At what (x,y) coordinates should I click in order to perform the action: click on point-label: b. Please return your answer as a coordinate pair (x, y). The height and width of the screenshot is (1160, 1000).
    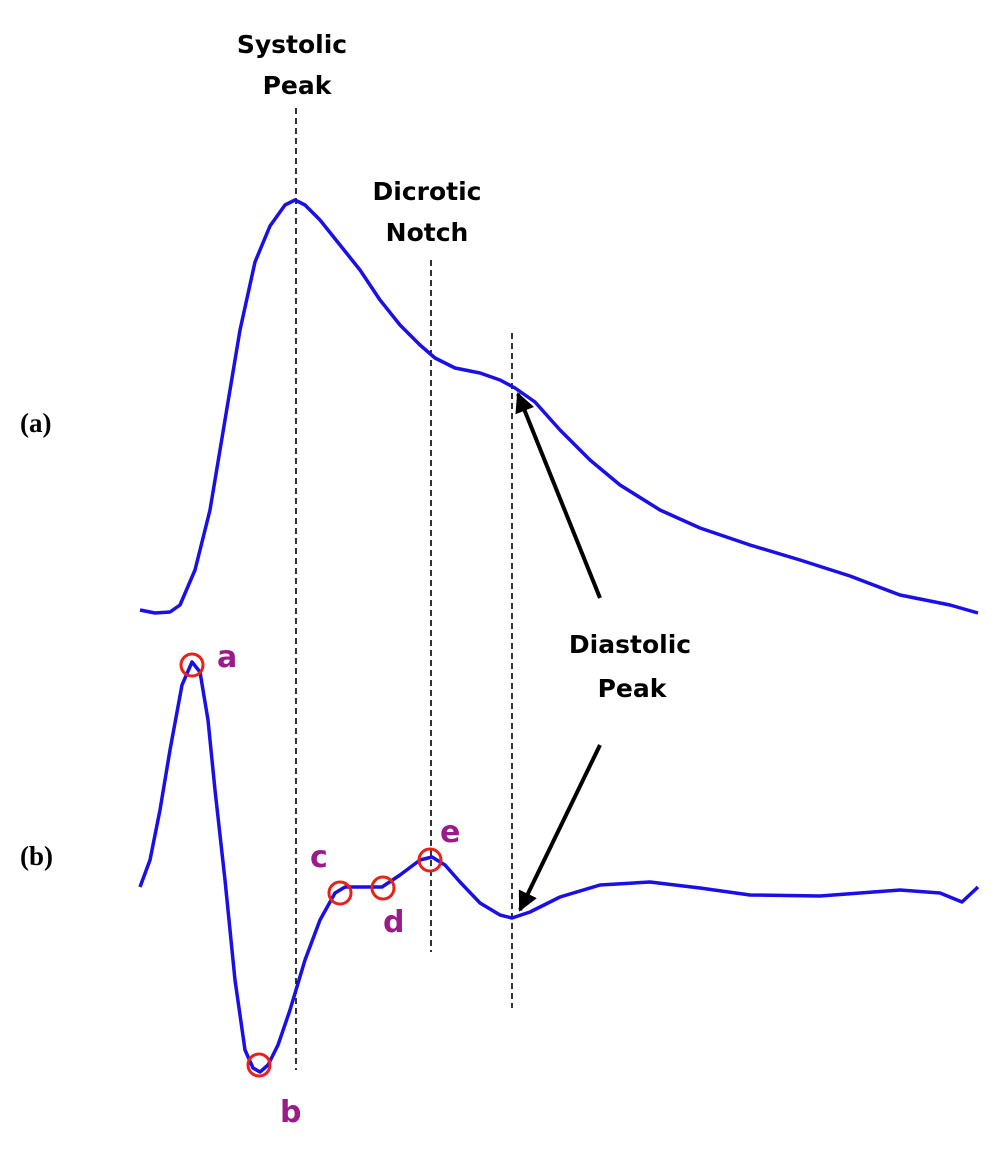
    Looking at the image, I should click on (290, 1112).